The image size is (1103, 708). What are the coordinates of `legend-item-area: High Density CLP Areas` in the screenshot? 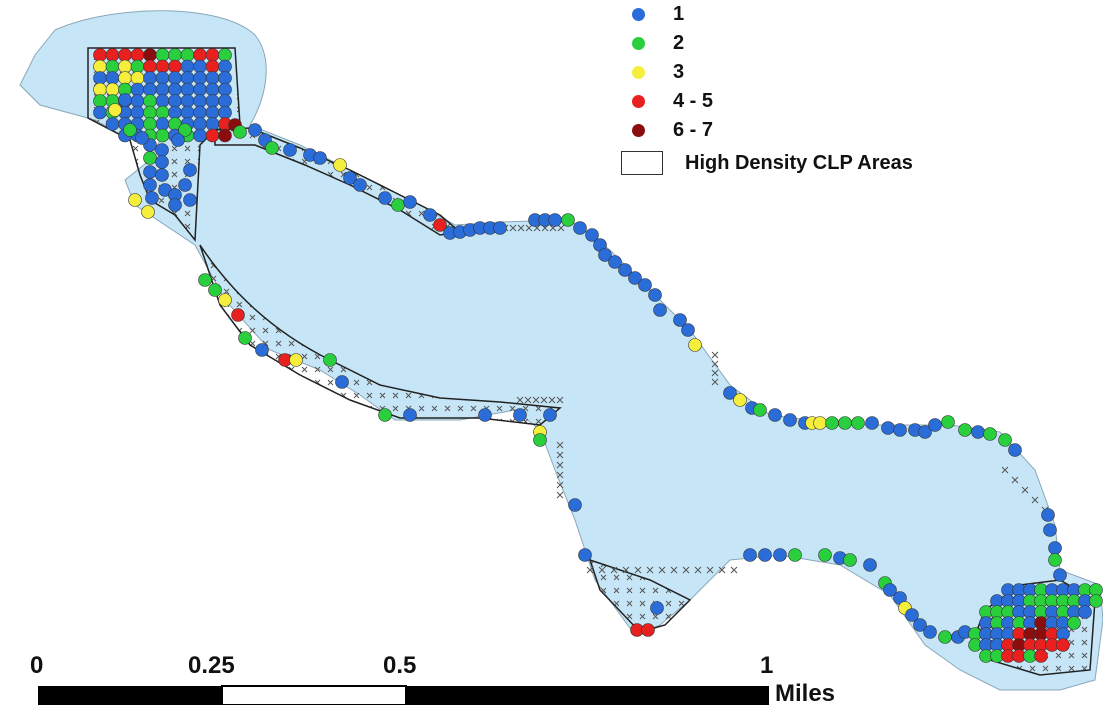 It's located at (766, 163).